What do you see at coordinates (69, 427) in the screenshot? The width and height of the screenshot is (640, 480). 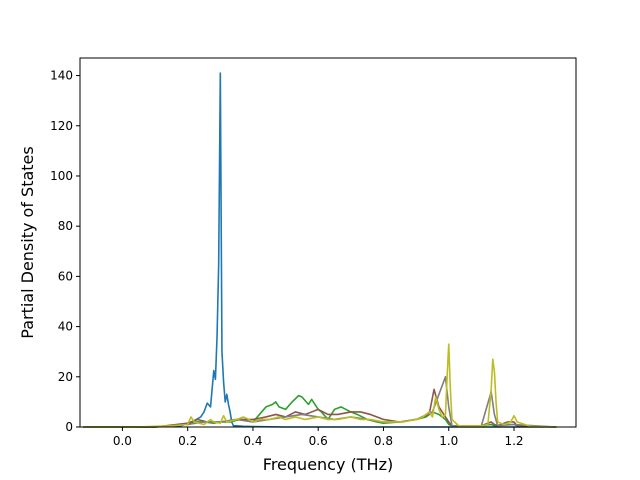 I see `y-tick-label: 0` at bounding box center [69, 427].